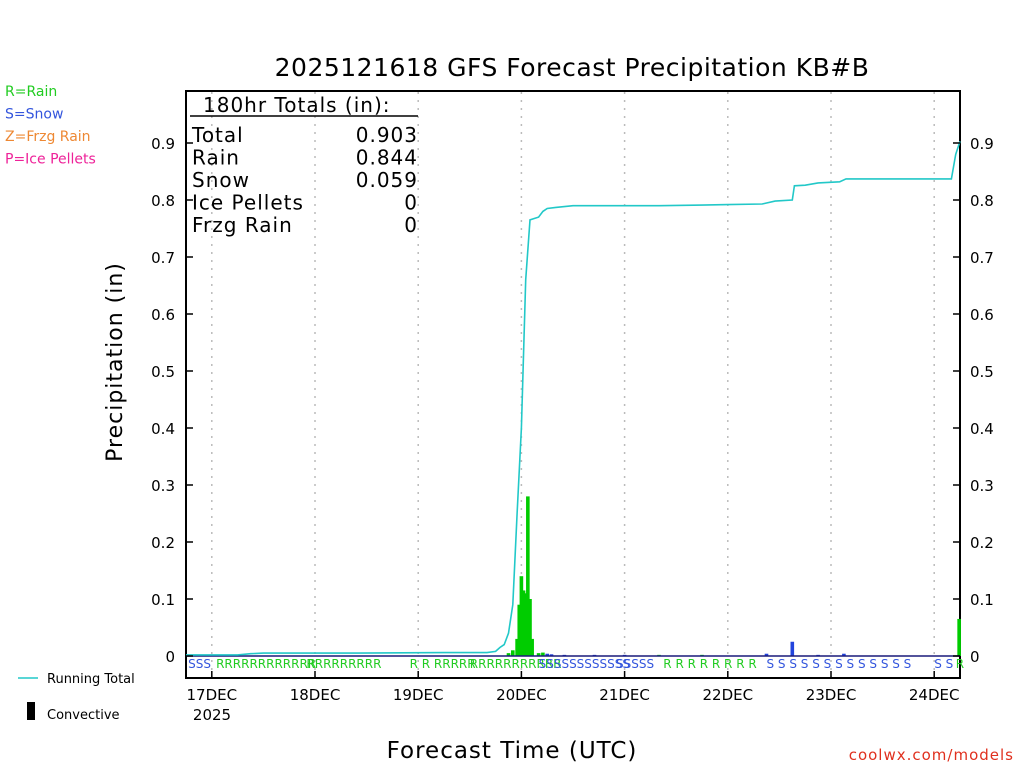 This screenshot has width=1024, height=768. Describe the element at coordinates (50, 160) in the screenshot. I see `type-legend-entry: P=Ice Pellets` at that location.